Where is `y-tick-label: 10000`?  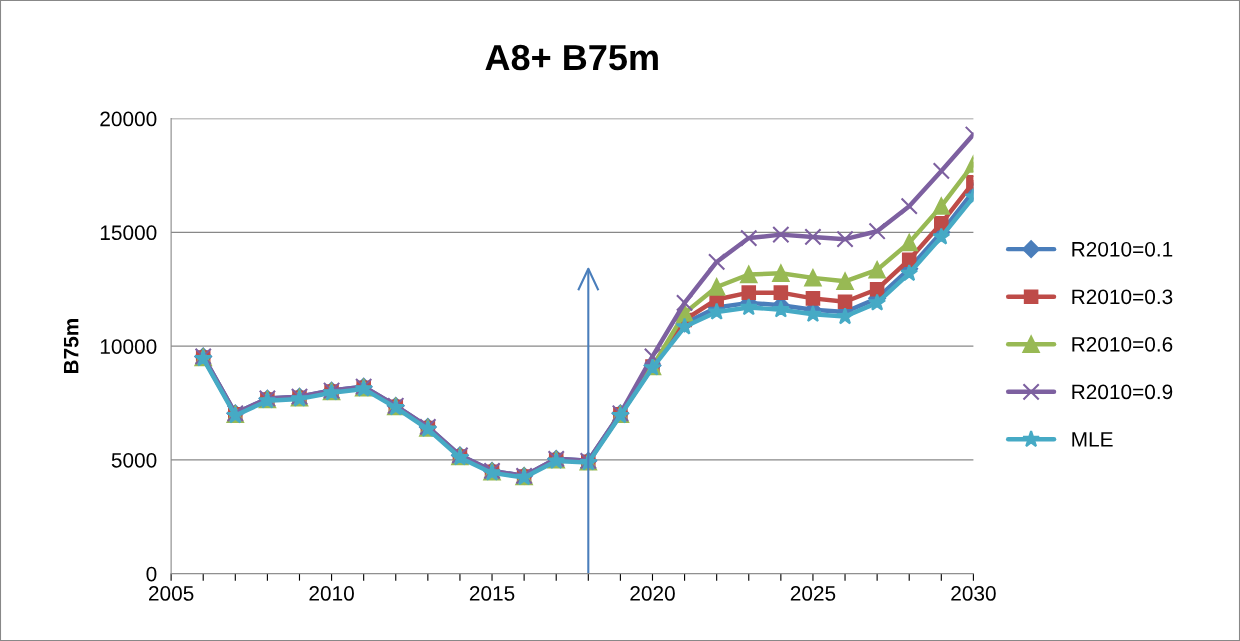 y-tick-label: 10000 is located at coordinates (128, 346).